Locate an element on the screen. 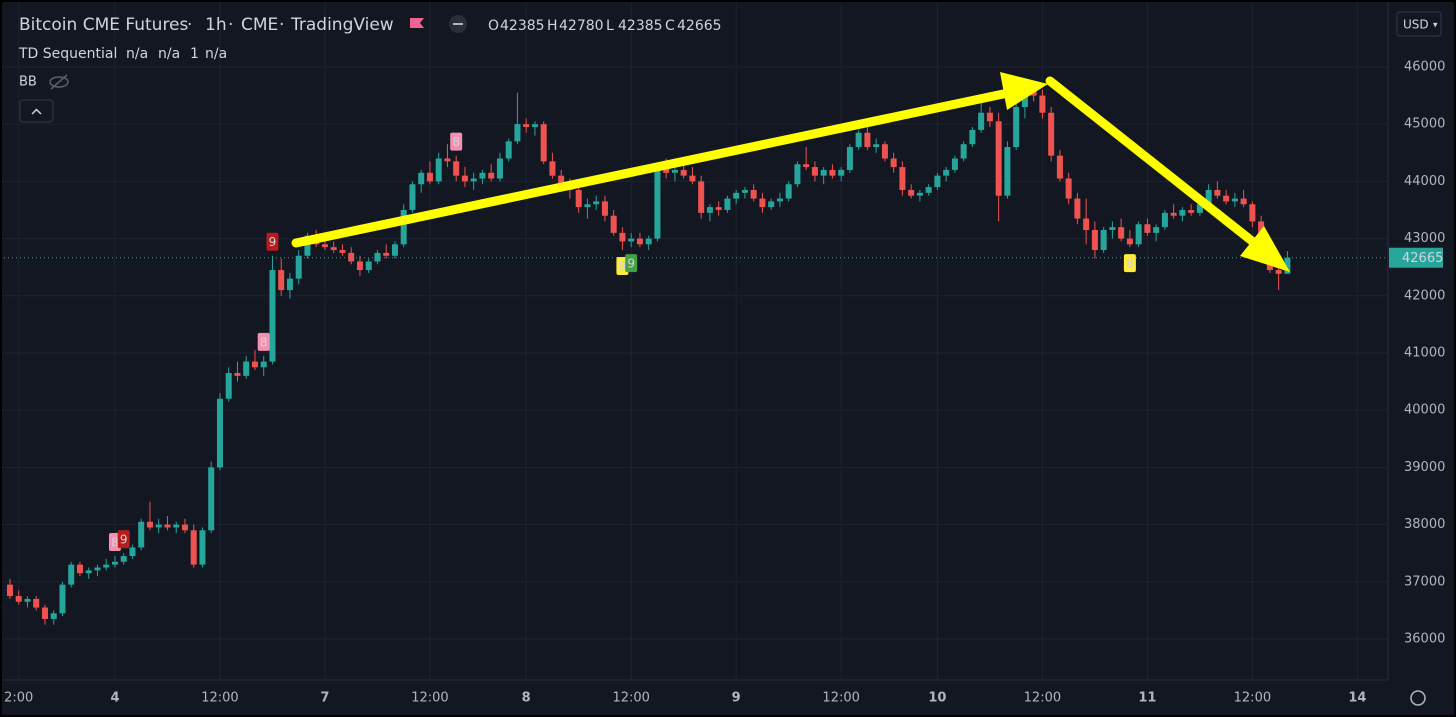 The height and width of the screenshot is (717, 1456). price-tag-label: 42665 is located at coordinates (1422, 258).